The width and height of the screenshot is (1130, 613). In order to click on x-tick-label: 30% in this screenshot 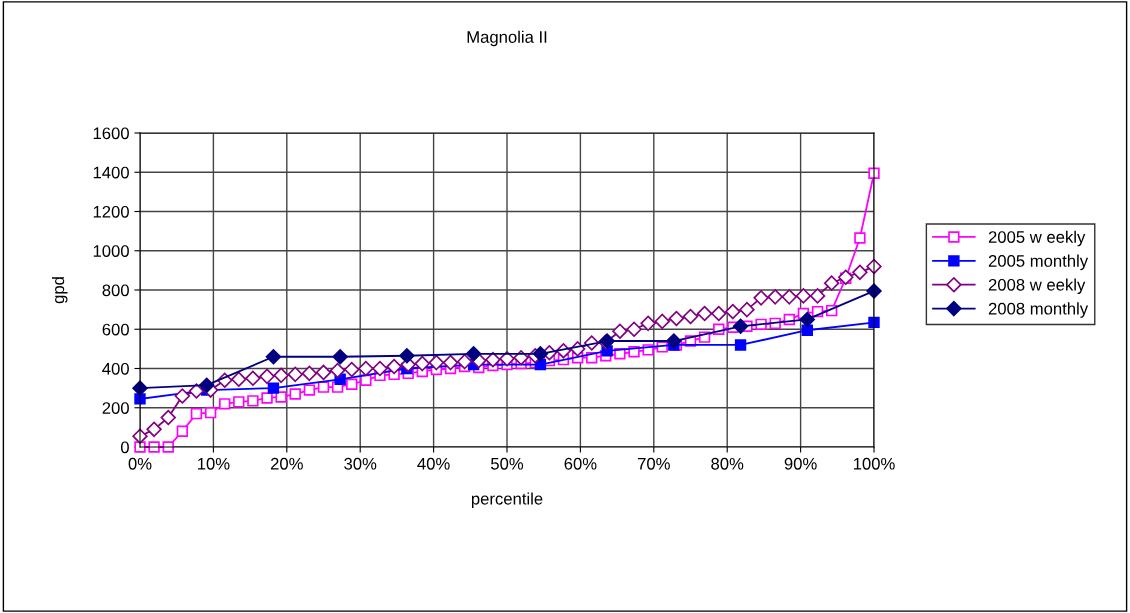, I will do `click(360, 463)`.